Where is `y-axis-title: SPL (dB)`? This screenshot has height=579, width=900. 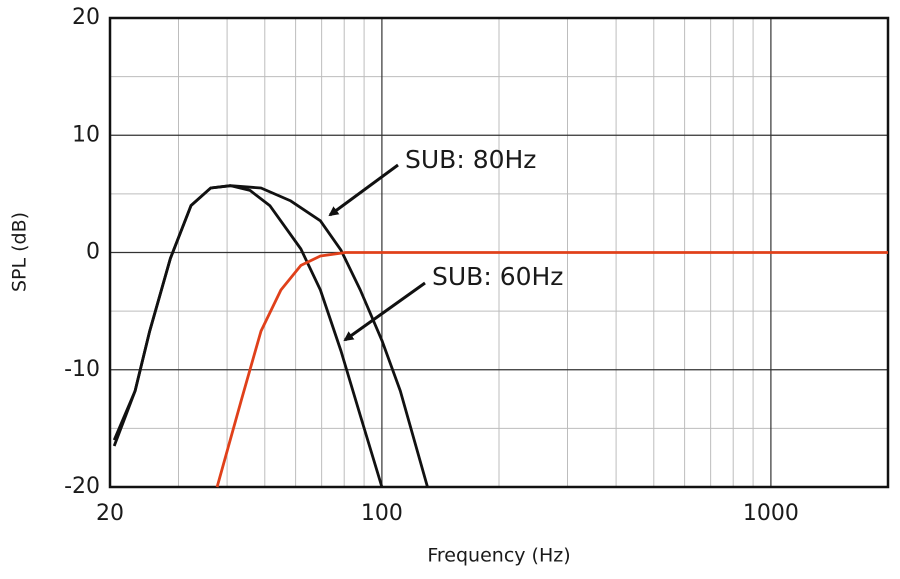
y-axis-title: SPL (dB) is located at coordinates (20, 252).